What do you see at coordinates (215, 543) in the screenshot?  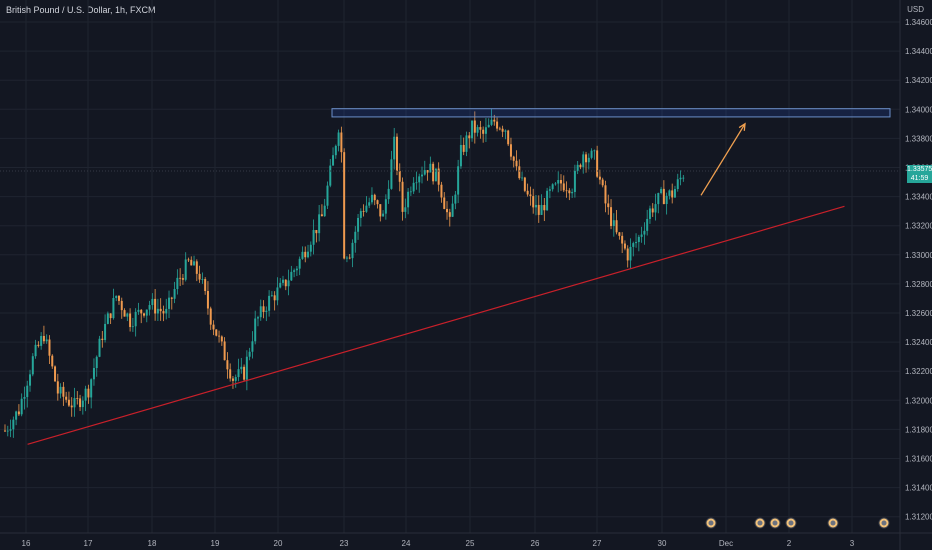 I see `time-tick-label: 19` at bounding box center [215, 543].